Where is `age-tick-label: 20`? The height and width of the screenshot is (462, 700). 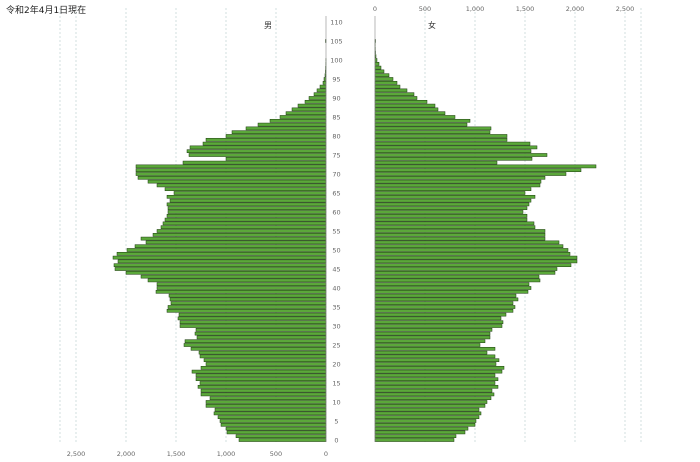
age-tick-label: 20 is located at coordinates (336, 365).